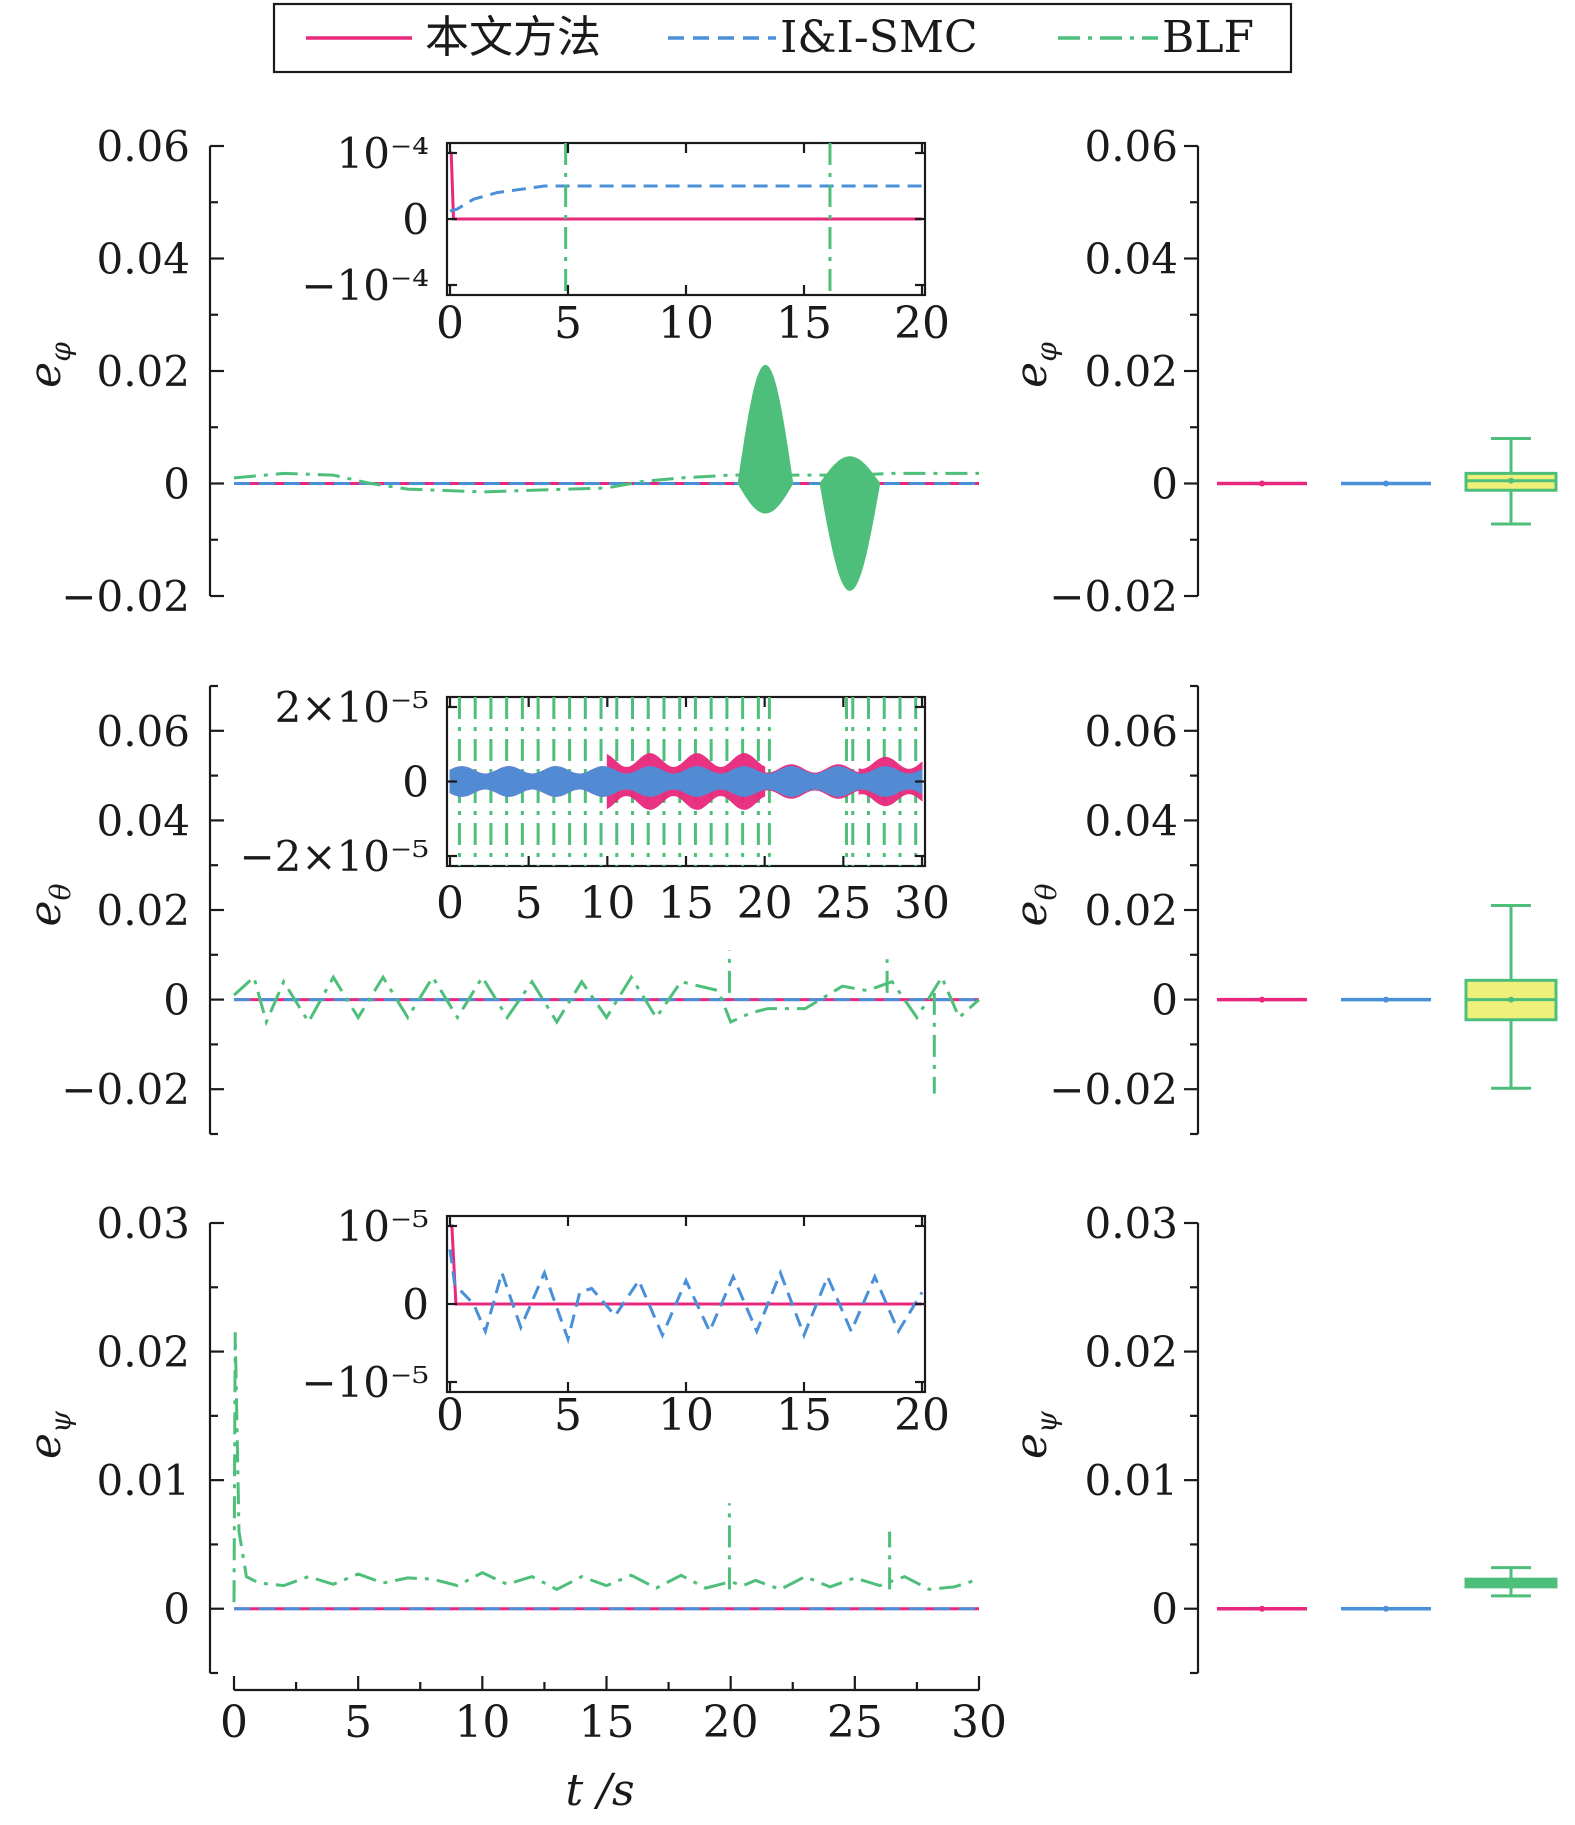  I want to click on y-axis-label: eψ, so click(48, 1434).